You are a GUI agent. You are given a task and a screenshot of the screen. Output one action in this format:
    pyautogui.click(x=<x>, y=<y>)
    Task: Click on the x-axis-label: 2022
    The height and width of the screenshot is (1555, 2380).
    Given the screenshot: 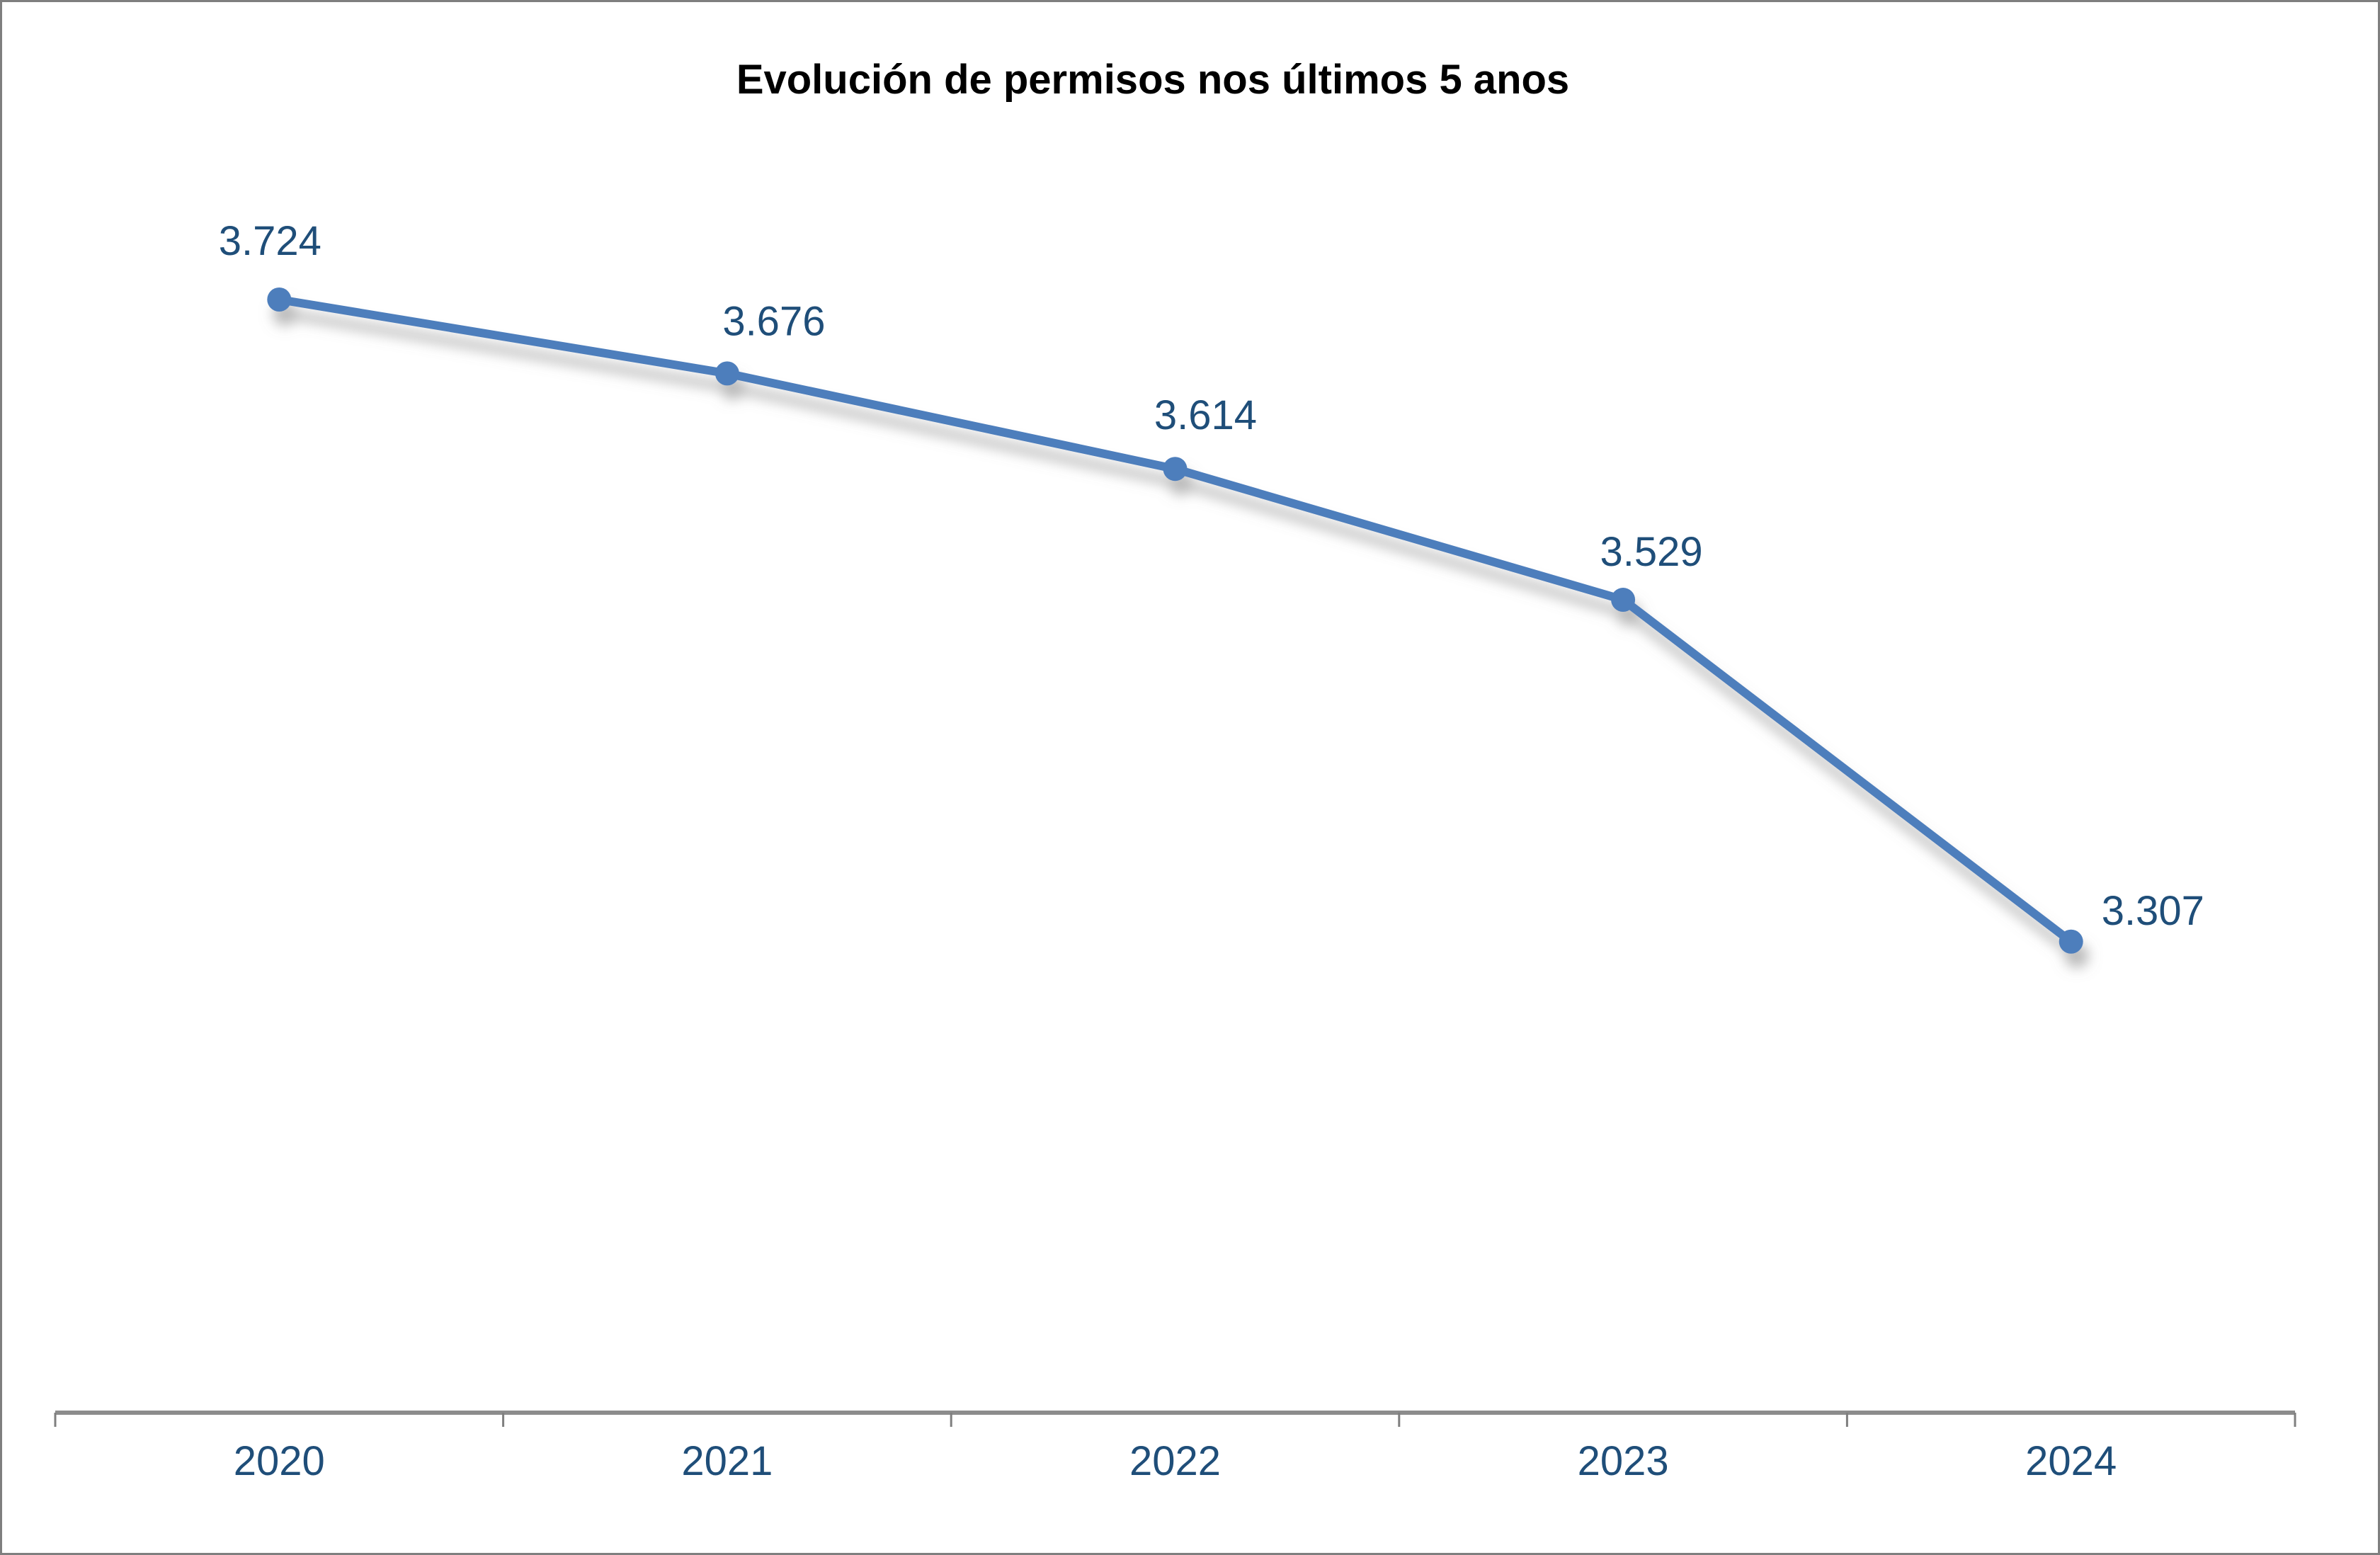 What is the action you would take?
    pyautogui.click(x=1175, y=1461)
    